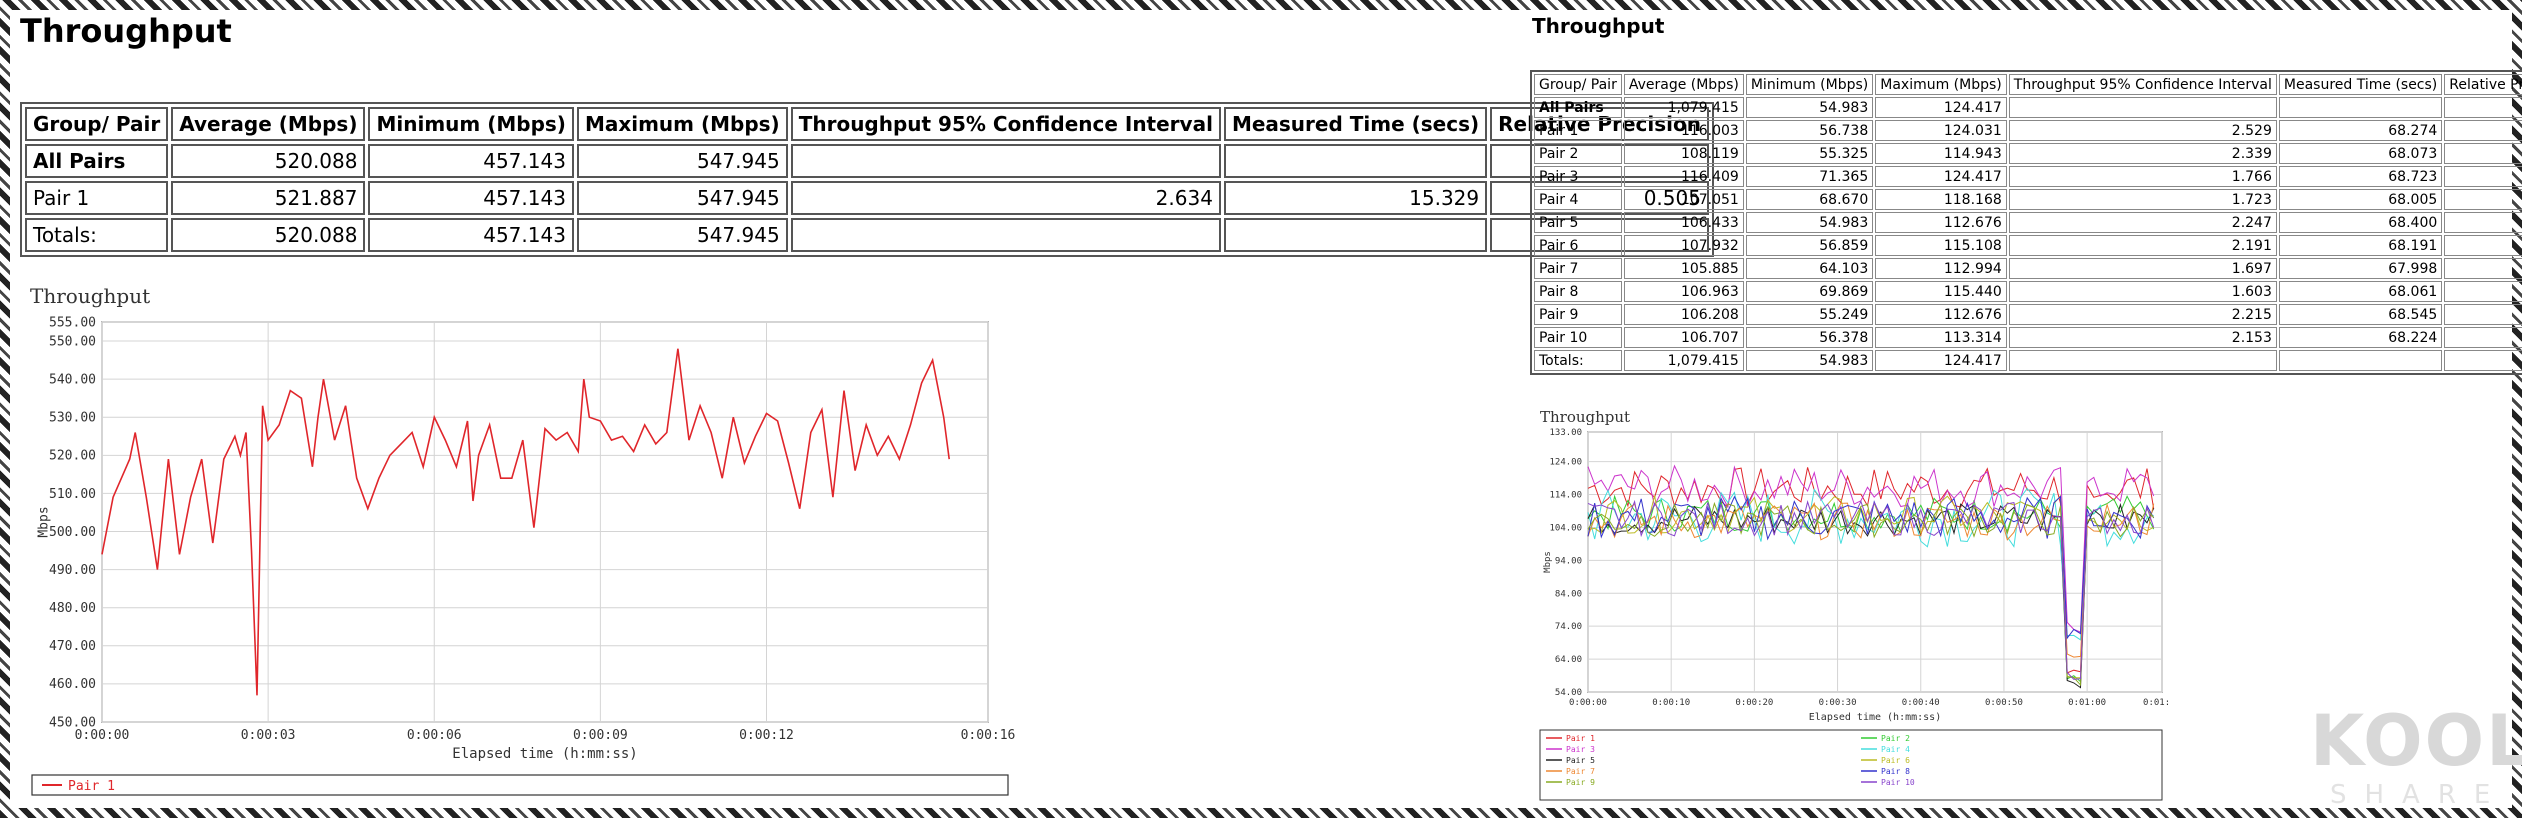 This screenshot has height=818, width=2522. Describe the element at coordinates (471, 124) in the screenshot. I see `column-header: Minimum (Mbps)` at that location.